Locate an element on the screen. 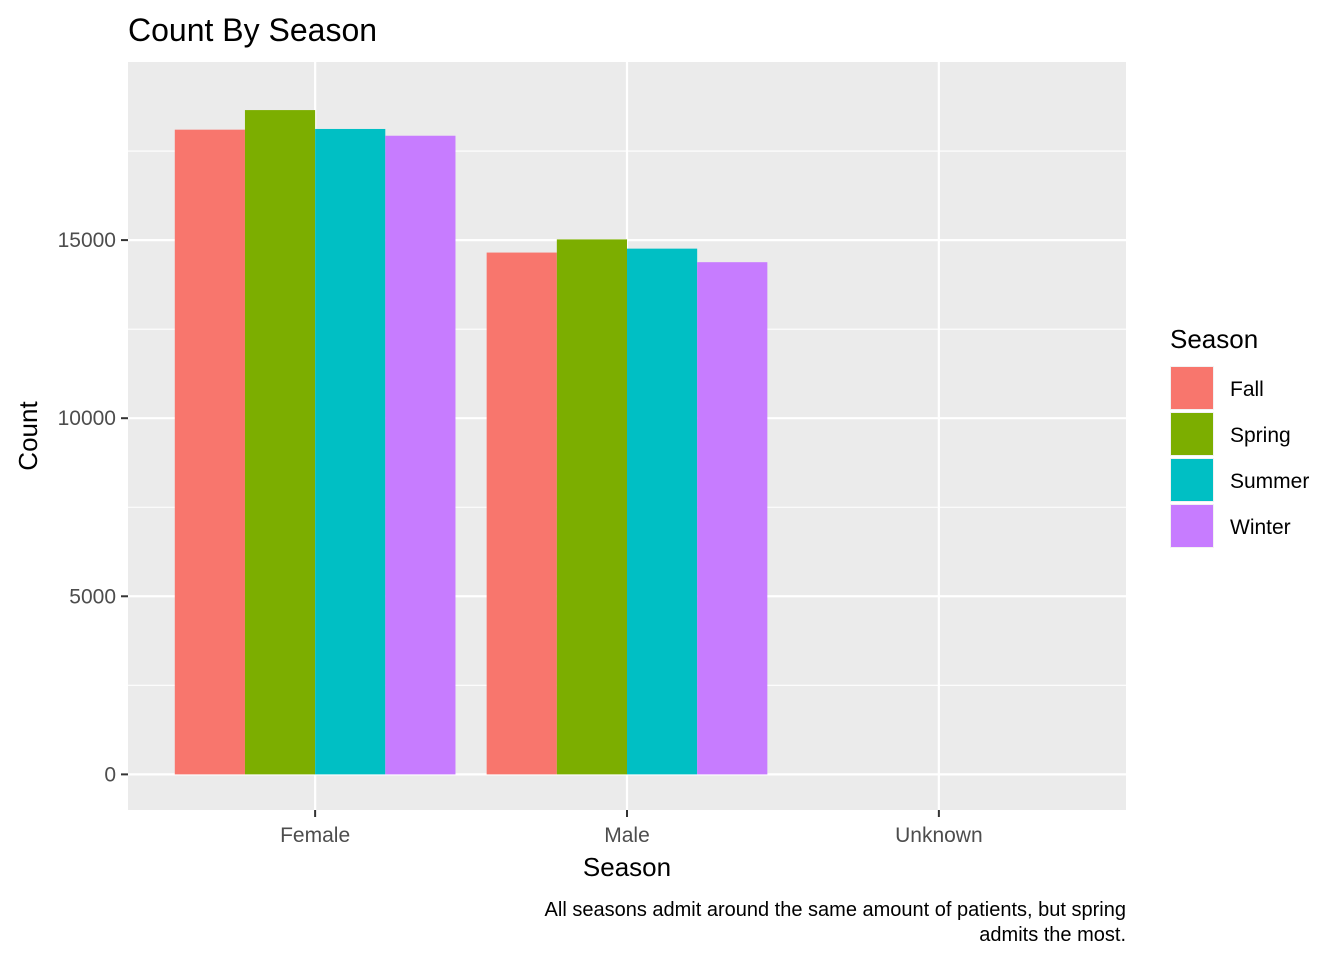 Image resolution: width=1344 pixels, height=960 pixels. y-axis: 0 5000 10000 15000 is located at coordinates (93, 507).